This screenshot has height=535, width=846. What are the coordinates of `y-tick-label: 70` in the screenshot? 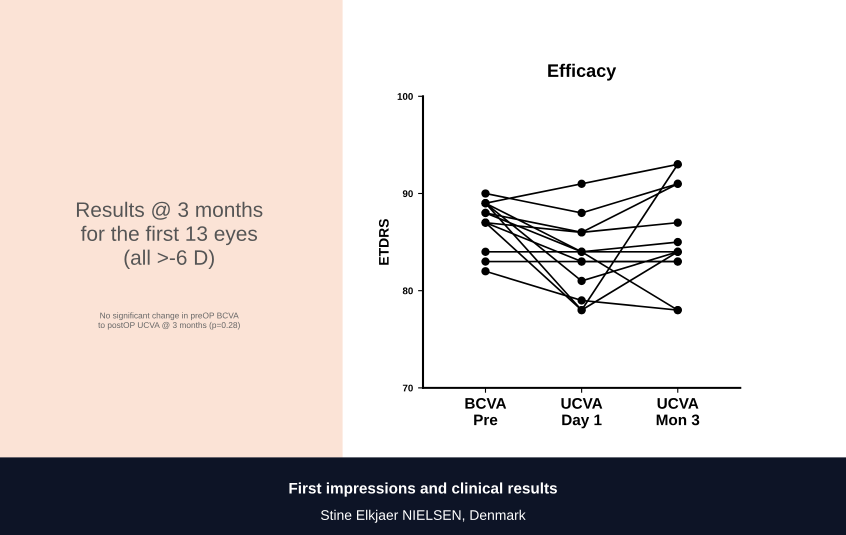 It's located at (407, 388).